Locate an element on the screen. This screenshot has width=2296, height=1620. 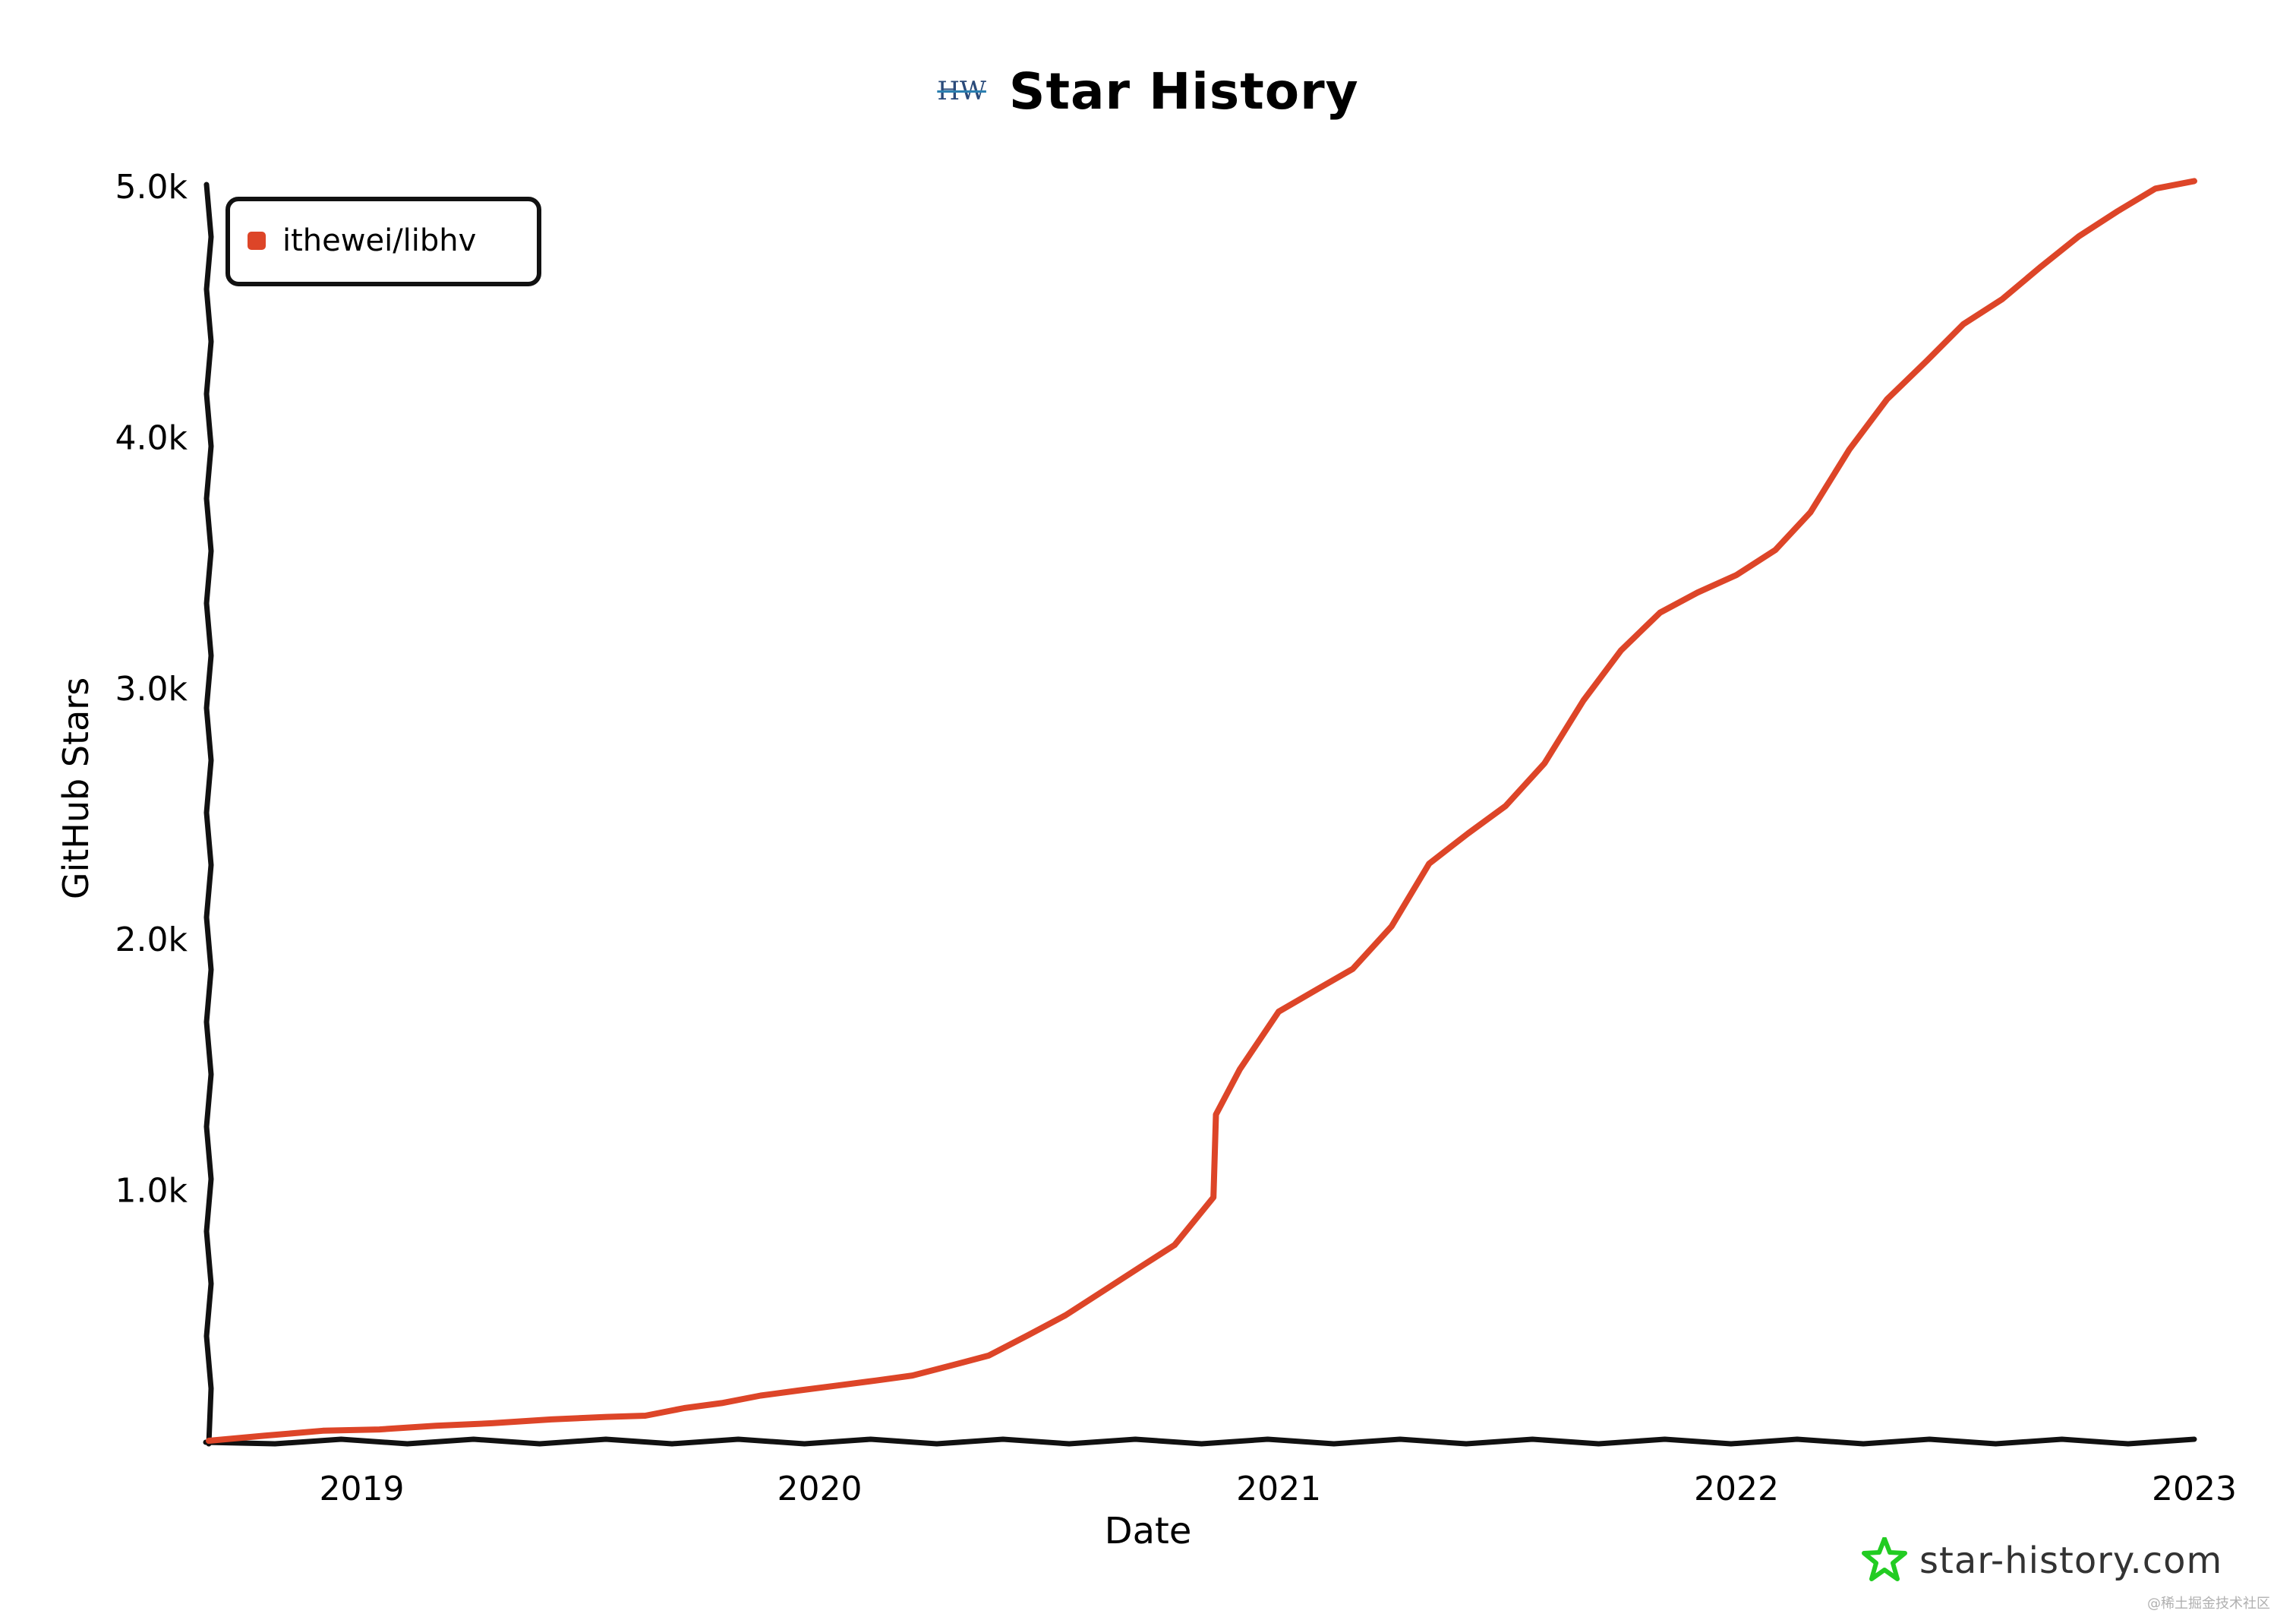
y-tick-label: 5.0k is located at coordinates (151, 187).